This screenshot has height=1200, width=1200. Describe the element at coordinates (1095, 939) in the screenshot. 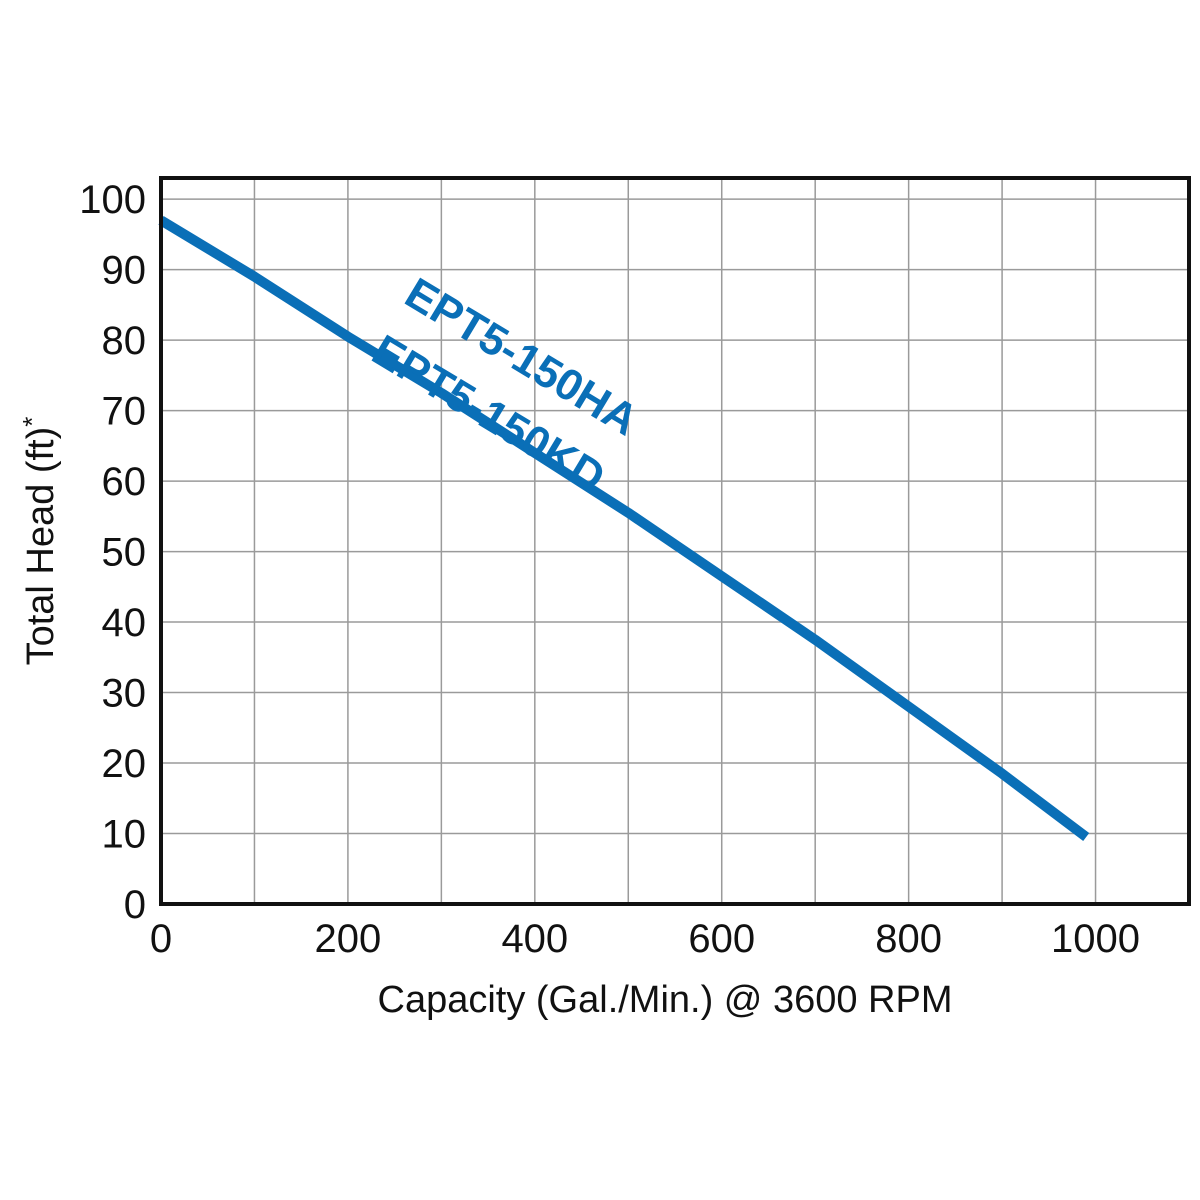

I see `x-tick-label: 1000` at that location.